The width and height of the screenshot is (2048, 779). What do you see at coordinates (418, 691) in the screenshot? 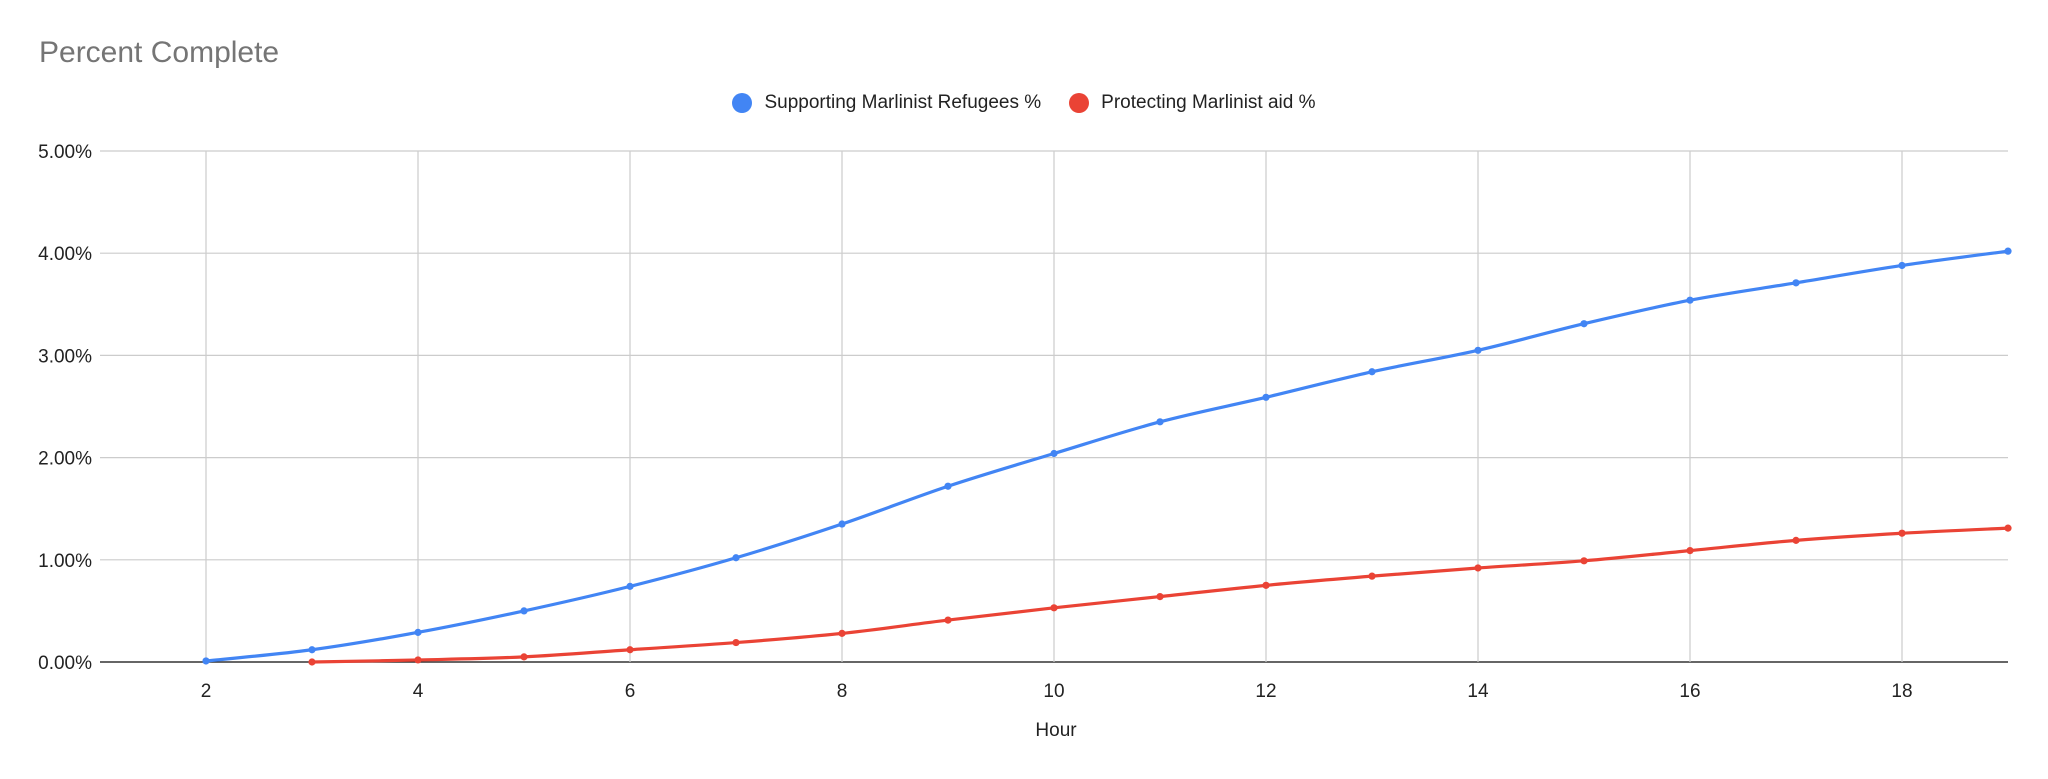
I see `x-tick-label: 4` at bounding box center [418, 691].